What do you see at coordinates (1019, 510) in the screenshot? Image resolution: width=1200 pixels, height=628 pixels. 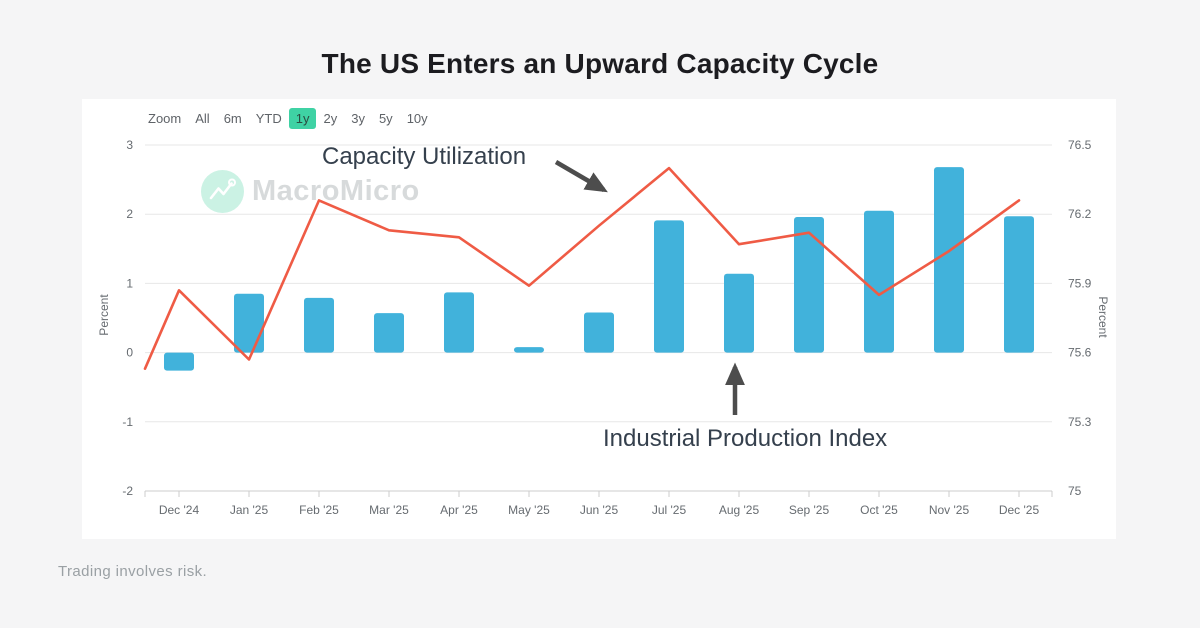 I see `x-axis-label: Dec '25` at bounding box center [1019, 510].